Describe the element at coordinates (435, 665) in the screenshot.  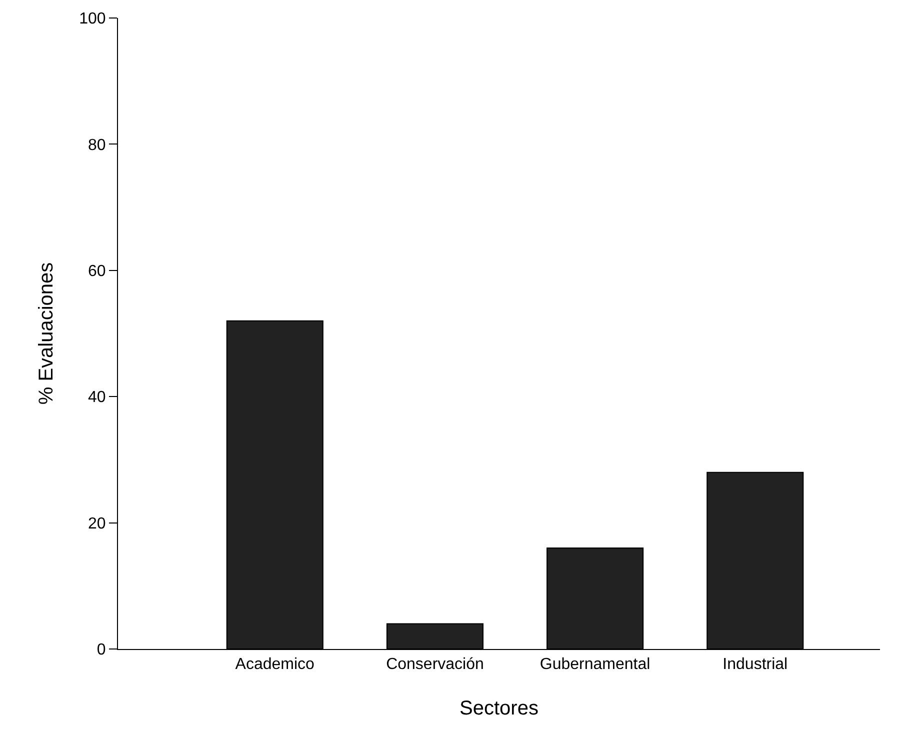
I see `x-tick-label: Conservación` at that location.